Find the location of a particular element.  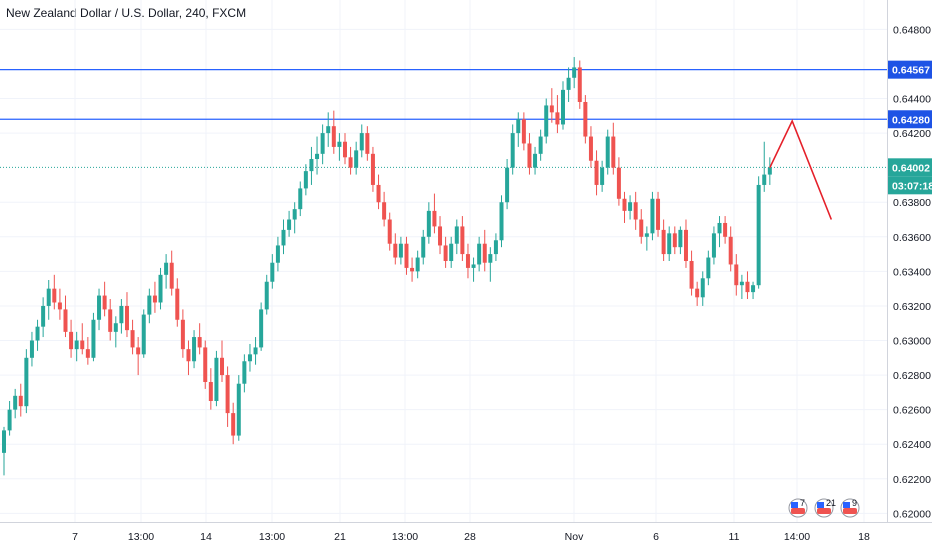

us-flag-icon: 7 is located at coordinates (798, 508).